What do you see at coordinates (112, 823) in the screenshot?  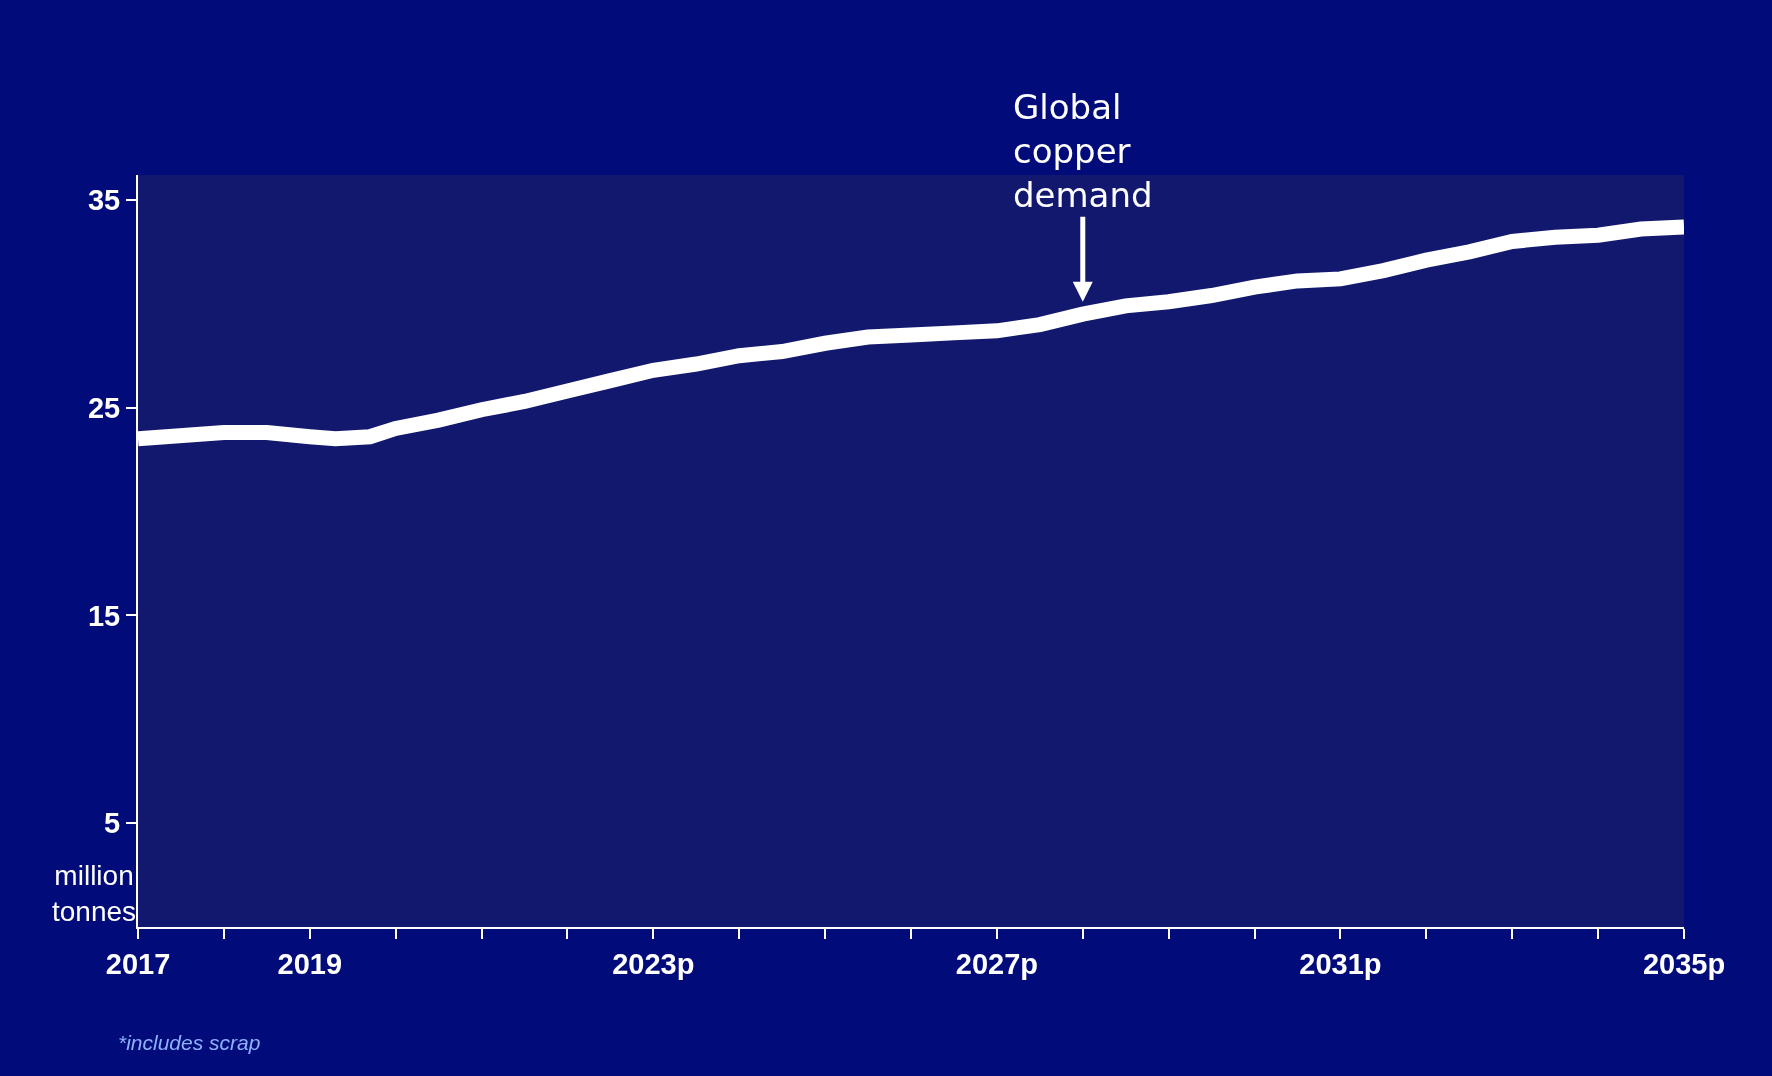 I see `y-tick-label: 5` at bounding box center [112, 823].